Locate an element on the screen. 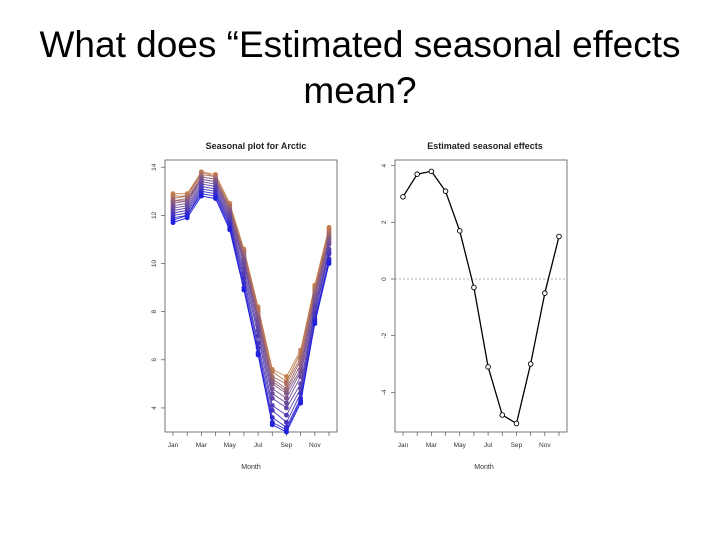  slide-title-line-1: What does “Estimated seasonal effects is located at coordinates (360, 44).